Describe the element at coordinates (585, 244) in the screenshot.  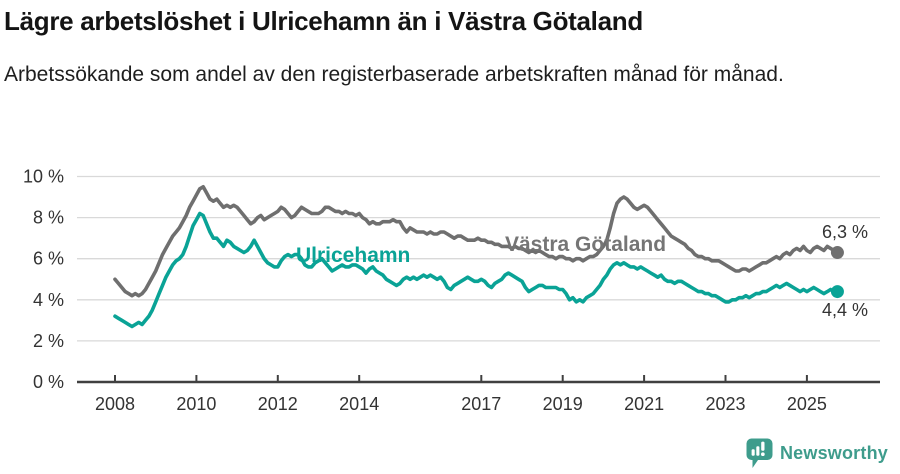
I see `series-inline-label: Västra Götaland` at that location.